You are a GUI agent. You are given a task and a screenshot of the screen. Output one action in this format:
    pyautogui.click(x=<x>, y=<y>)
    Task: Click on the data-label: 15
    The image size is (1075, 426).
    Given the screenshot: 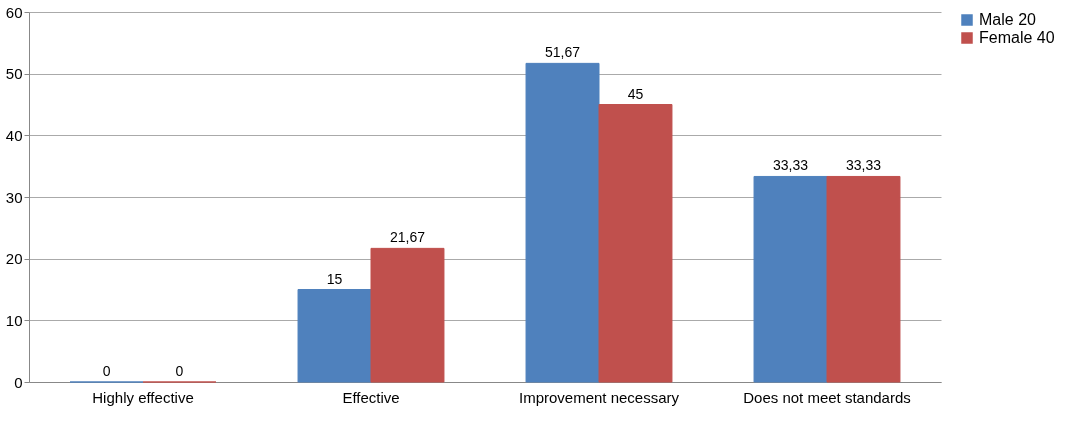 What is the action you would take?
    pyautogui.click(x=334, y=278)
    